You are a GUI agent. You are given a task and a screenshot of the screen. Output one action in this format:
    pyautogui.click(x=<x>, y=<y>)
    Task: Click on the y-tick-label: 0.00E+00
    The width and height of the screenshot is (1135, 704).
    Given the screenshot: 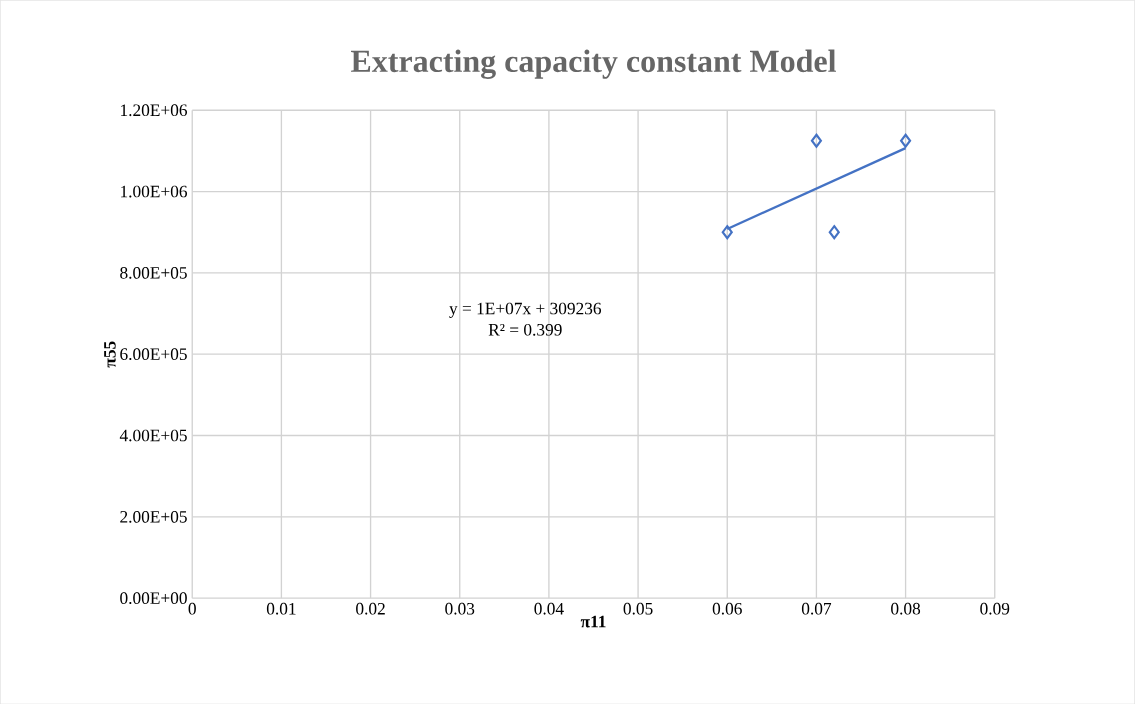 What is the action you would take?
    pyautogui.click(x=153, y=598)
    